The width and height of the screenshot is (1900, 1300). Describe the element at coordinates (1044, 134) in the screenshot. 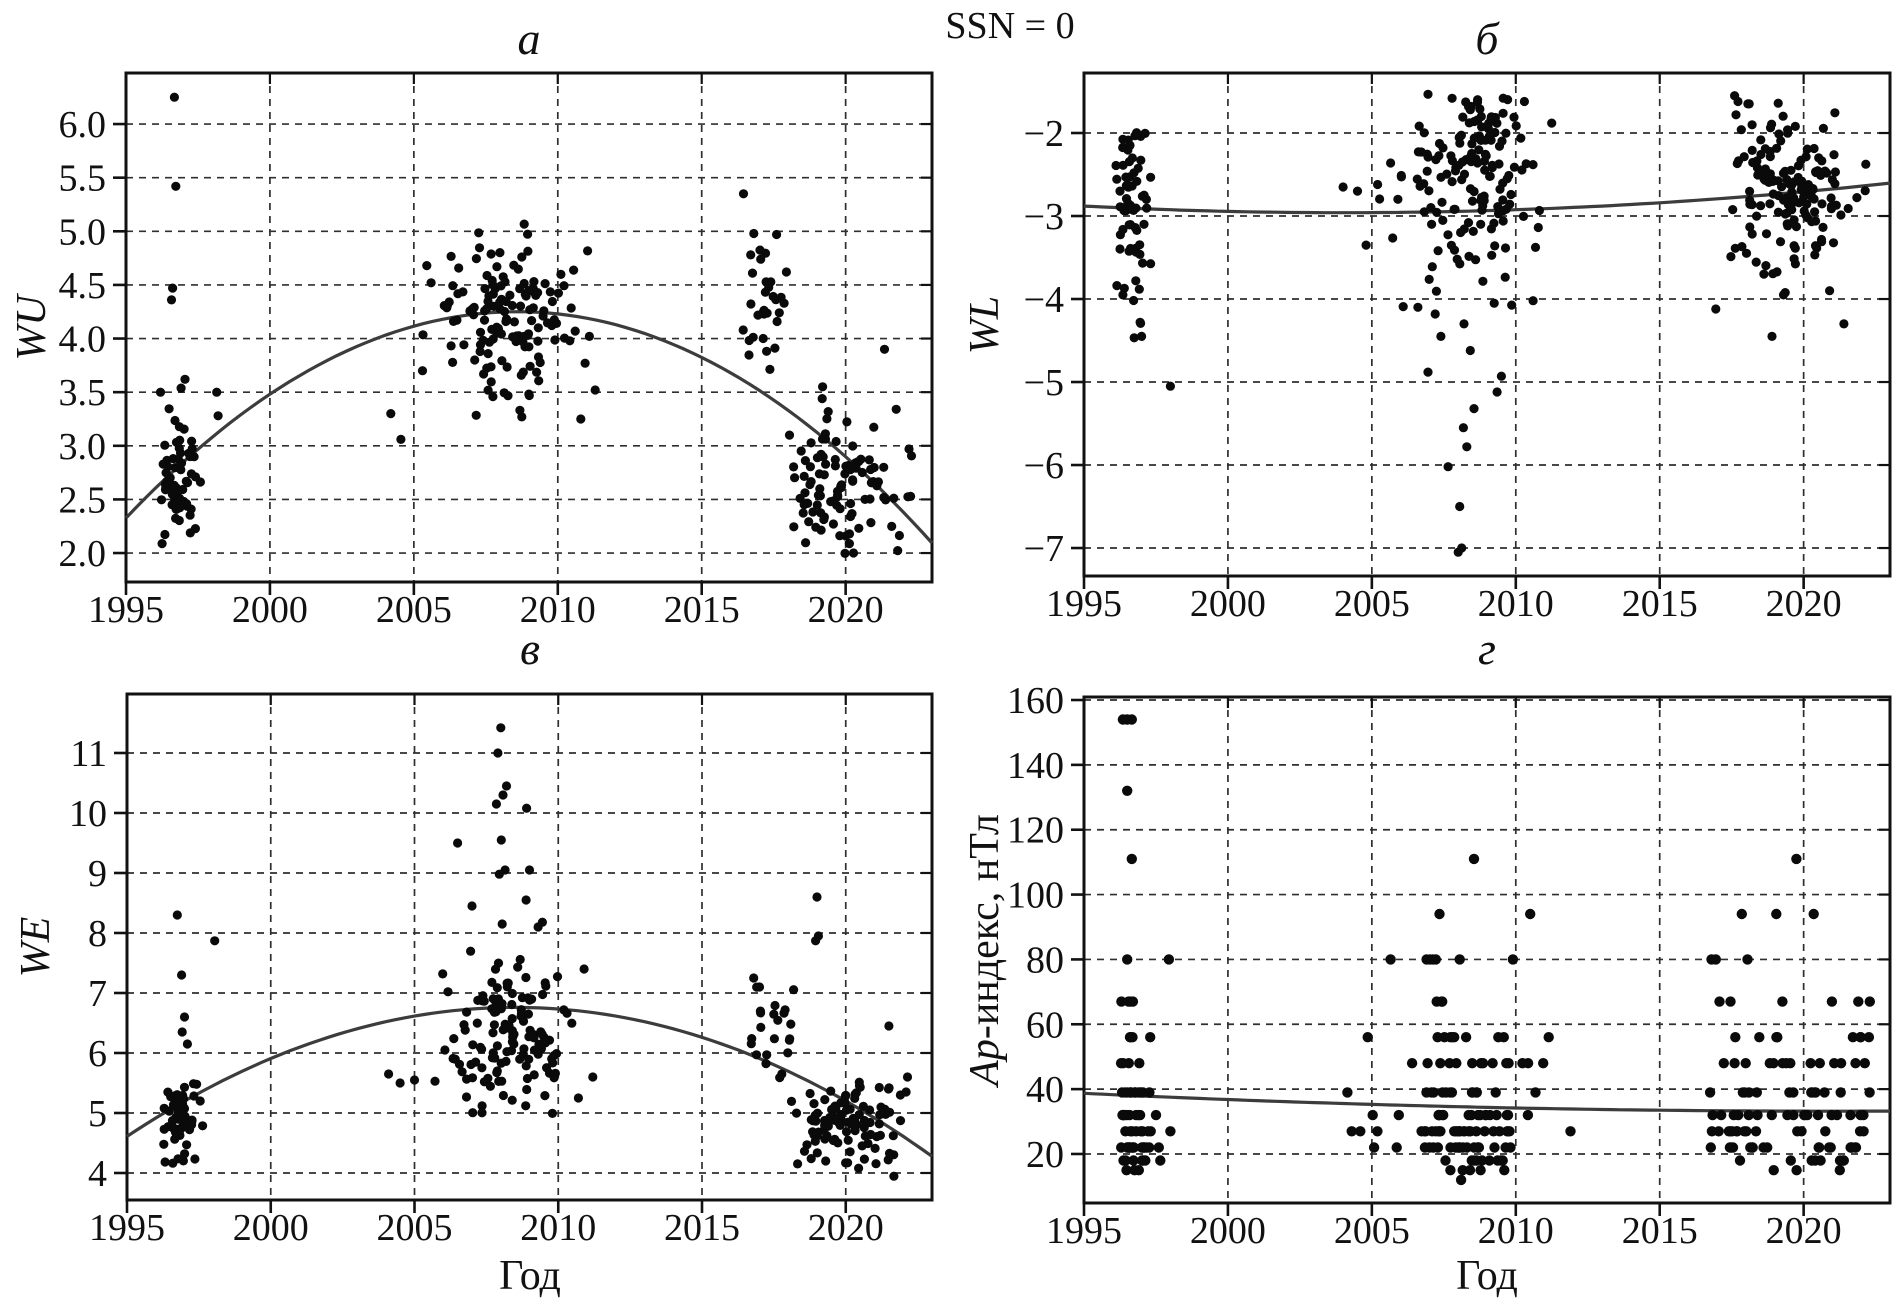

I see `y-tick-label: −2` at that location.